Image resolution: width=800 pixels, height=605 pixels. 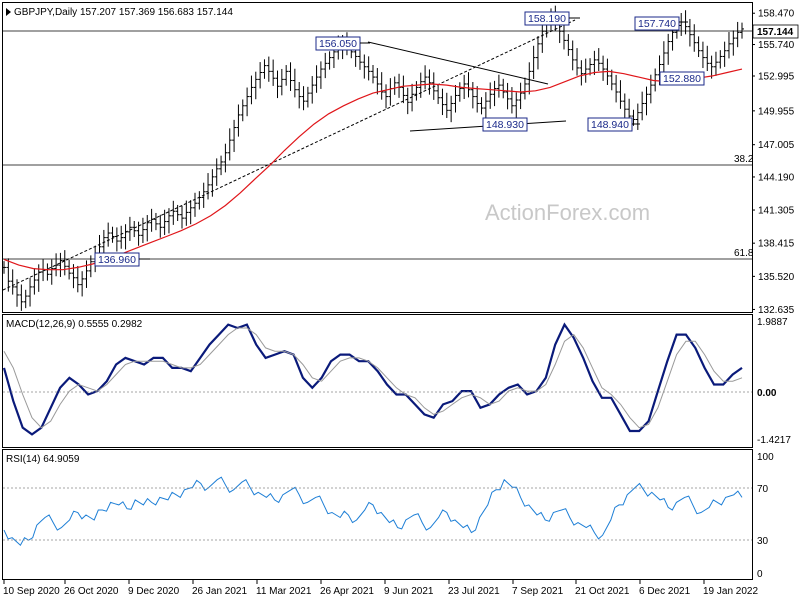 I want to click on x-tick-label: 9 Jun 2021, so click(x=409, y=591).